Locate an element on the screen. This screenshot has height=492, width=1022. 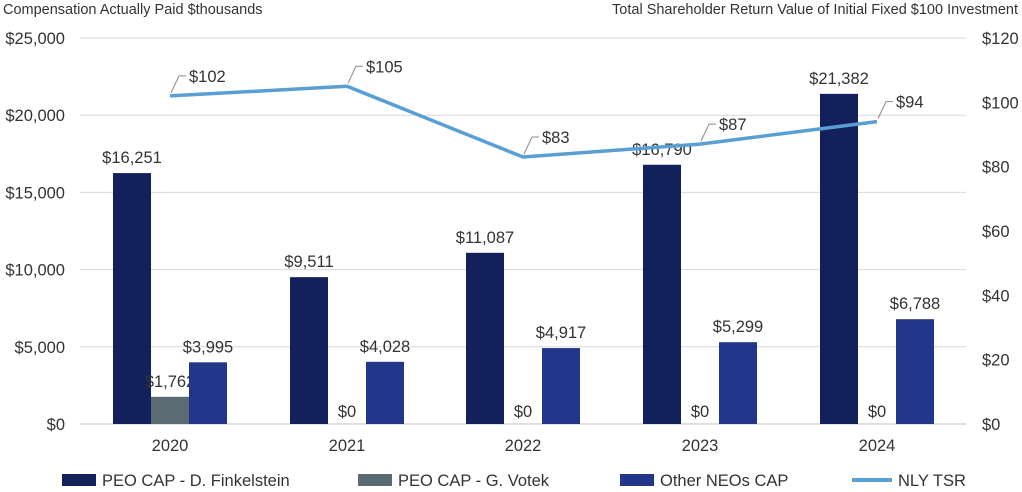
bar-data-label: $1,762 is located at coordinates (170, 382).